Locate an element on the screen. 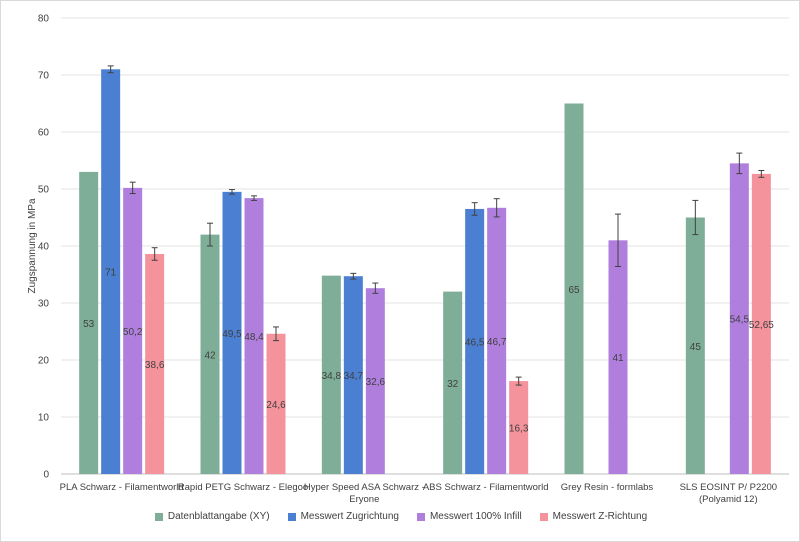 The width and height of the screenshot is (800, 542). y-tick-label: 30 is located at coordinates (44, 304).